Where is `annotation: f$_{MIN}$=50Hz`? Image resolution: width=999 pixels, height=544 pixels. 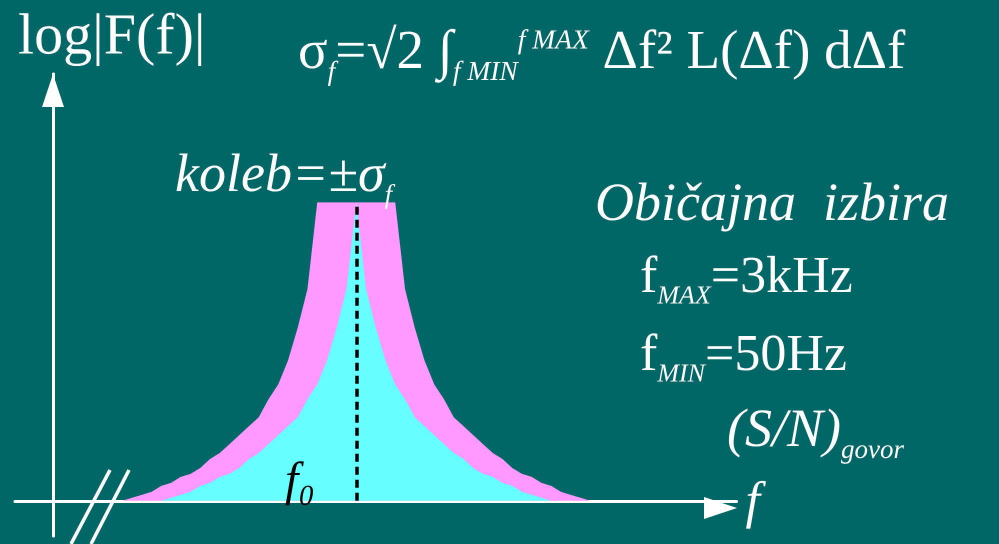
annotation: f$_{MIN}$=50Hz is located at coordinates (743, 356).